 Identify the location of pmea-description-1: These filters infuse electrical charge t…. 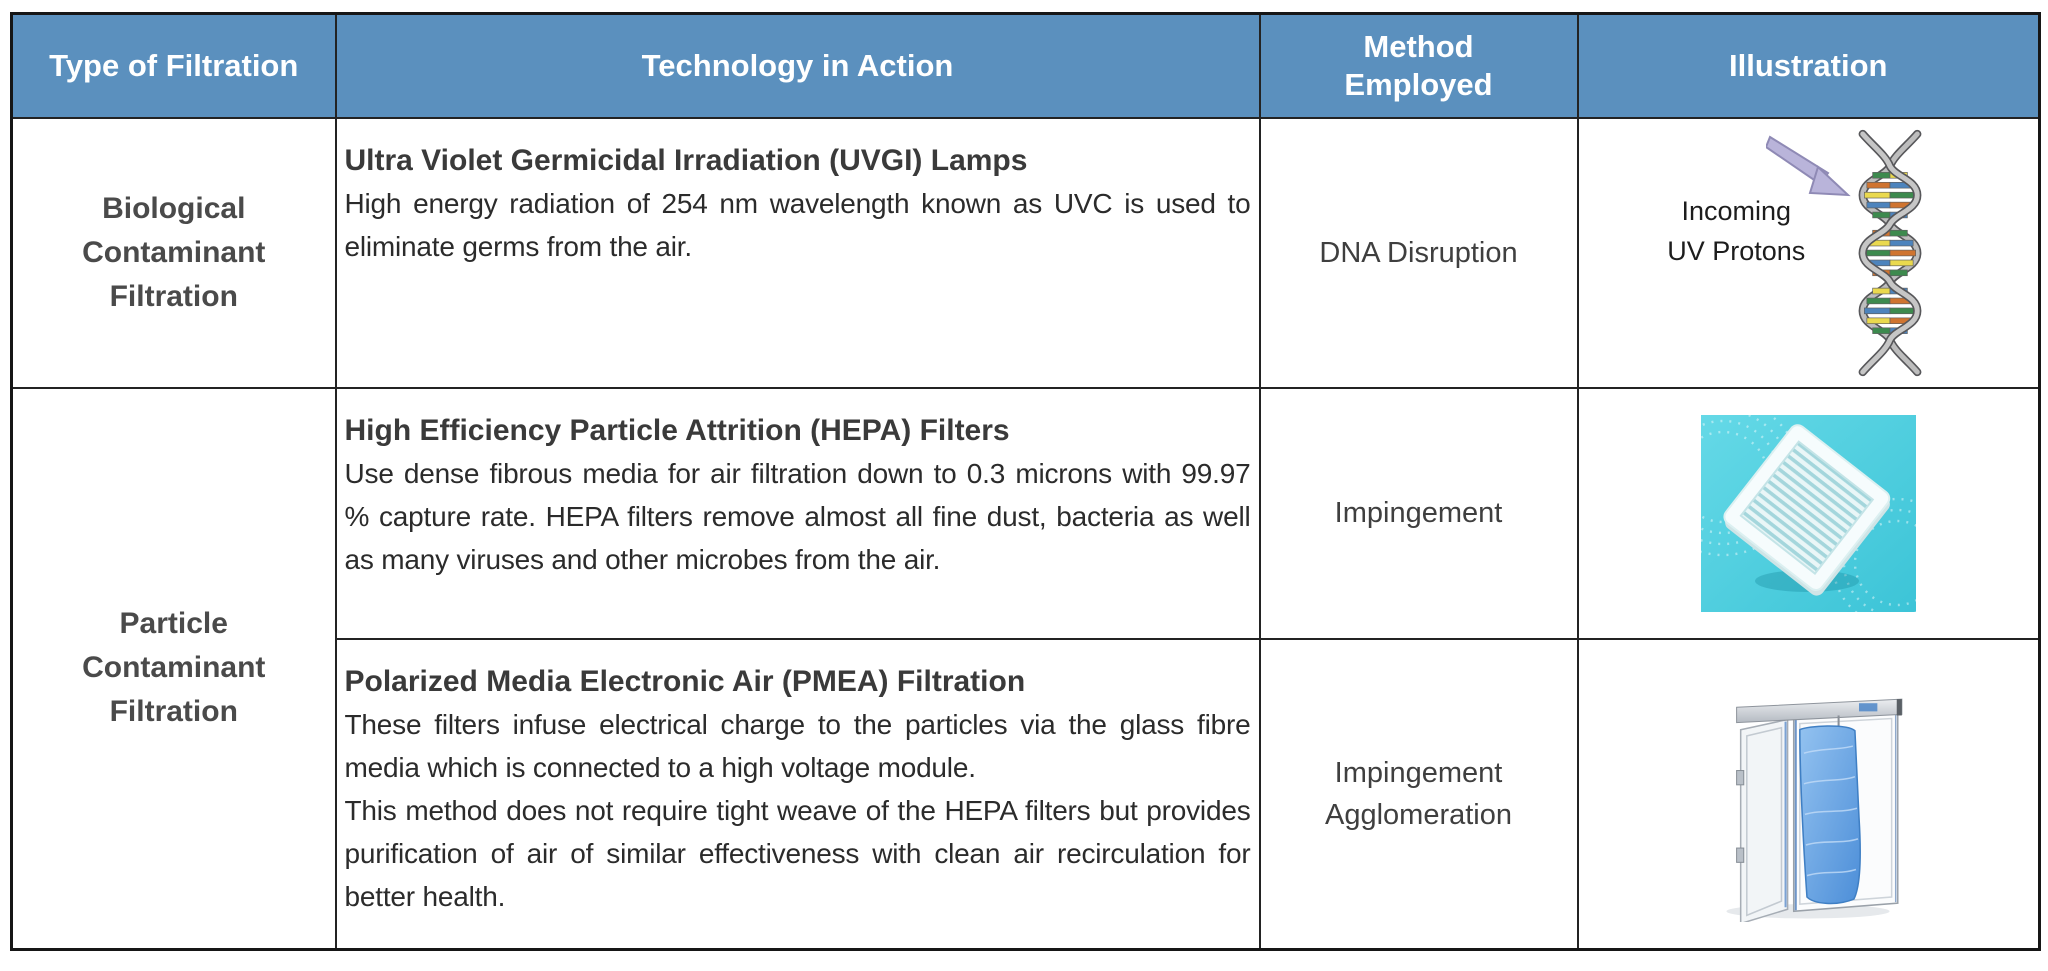
(797, 745).